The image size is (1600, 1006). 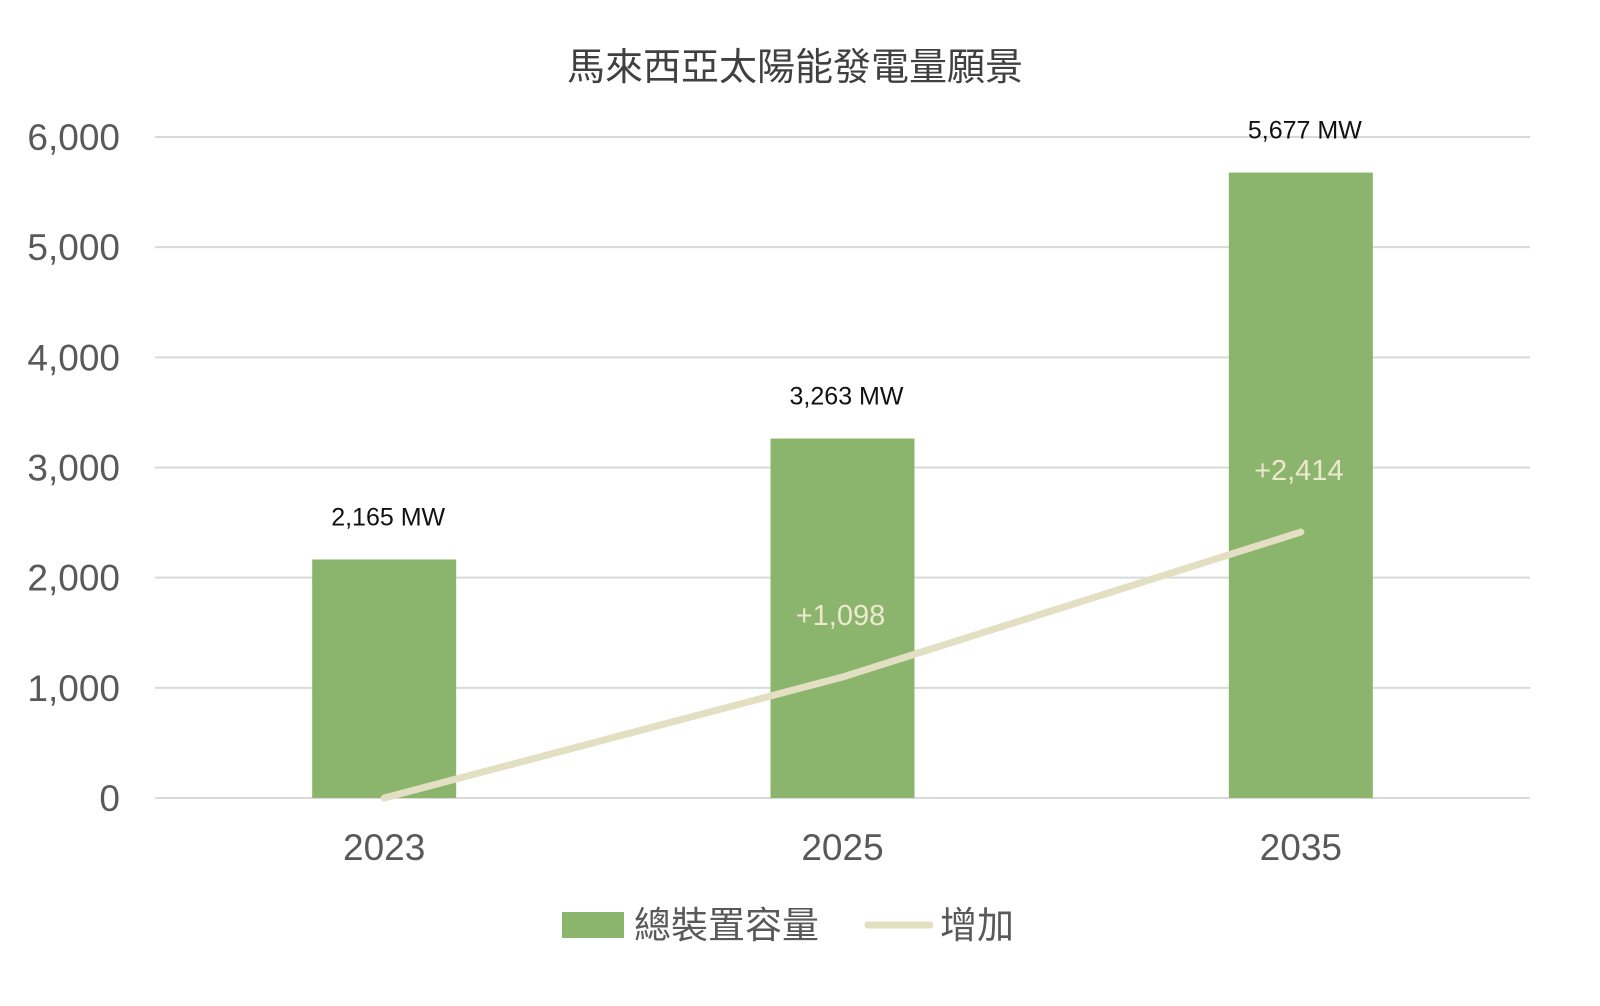 What do you see at coordinates (1301, 847) in the screenshot?
I see `x-tick-label: 2035` at bounding box center [1301, 847].